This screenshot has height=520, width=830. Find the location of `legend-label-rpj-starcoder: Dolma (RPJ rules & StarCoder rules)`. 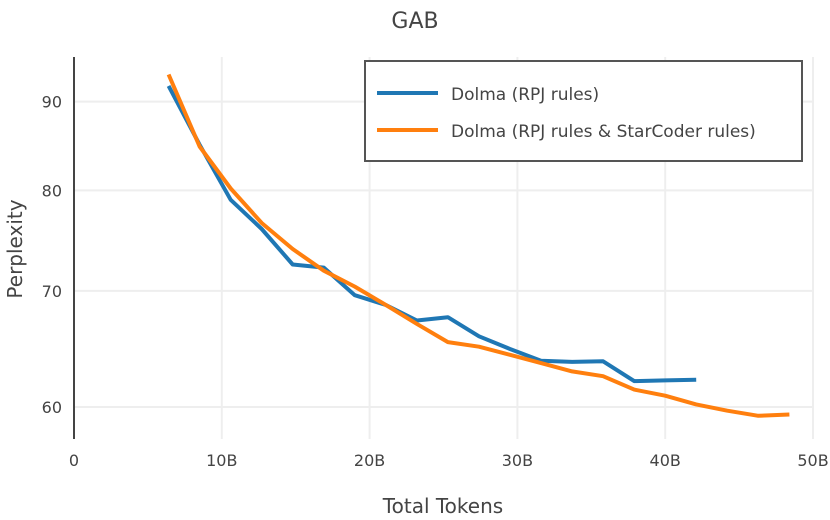

legend-label-rpj-starcoder: Dolma (RPJ rules & StarCoder rules) is located at coordinates (603, 132).